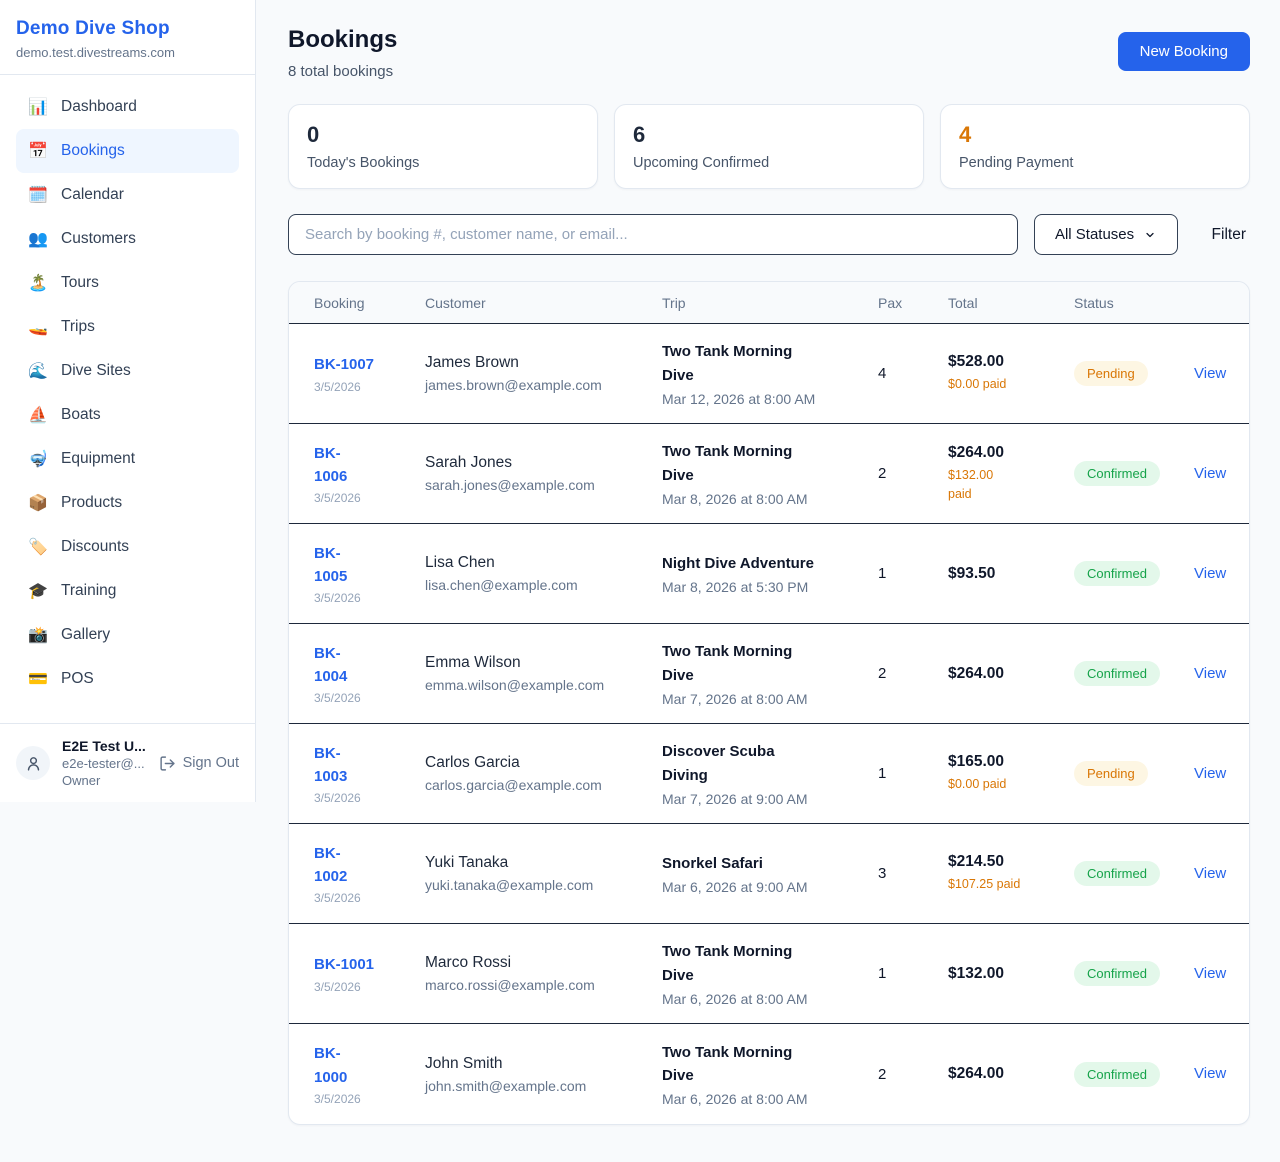  I want to click on paid-amount: $107.25 paid, so click(984, 884).